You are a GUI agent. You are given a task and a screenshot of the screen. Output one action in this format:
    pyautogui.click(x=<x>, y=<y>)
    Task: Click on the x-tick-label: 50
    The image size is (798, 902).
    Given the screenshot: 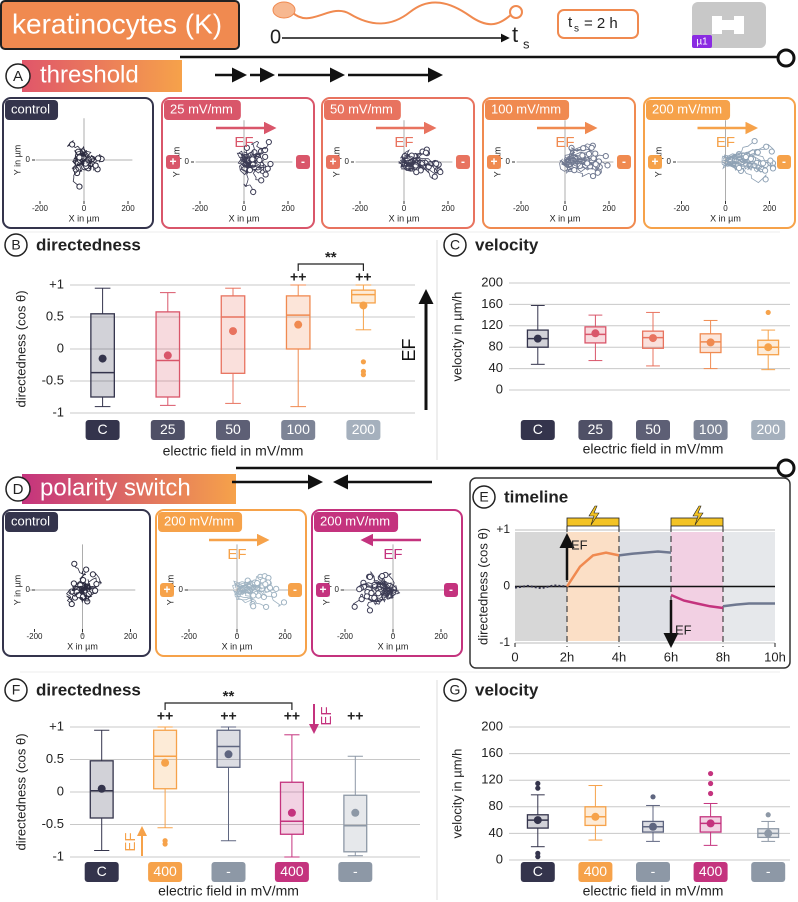 What is the action you would take?
    pyautogui.click(x=653, y=429)
    